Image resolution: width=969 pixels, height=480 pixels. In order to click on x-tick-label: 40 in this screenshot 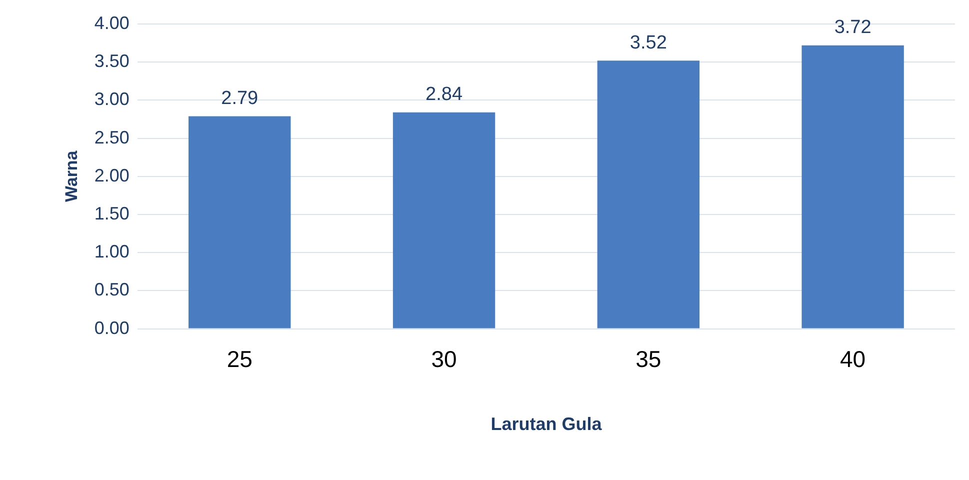, I will do `click(853, 359)`.